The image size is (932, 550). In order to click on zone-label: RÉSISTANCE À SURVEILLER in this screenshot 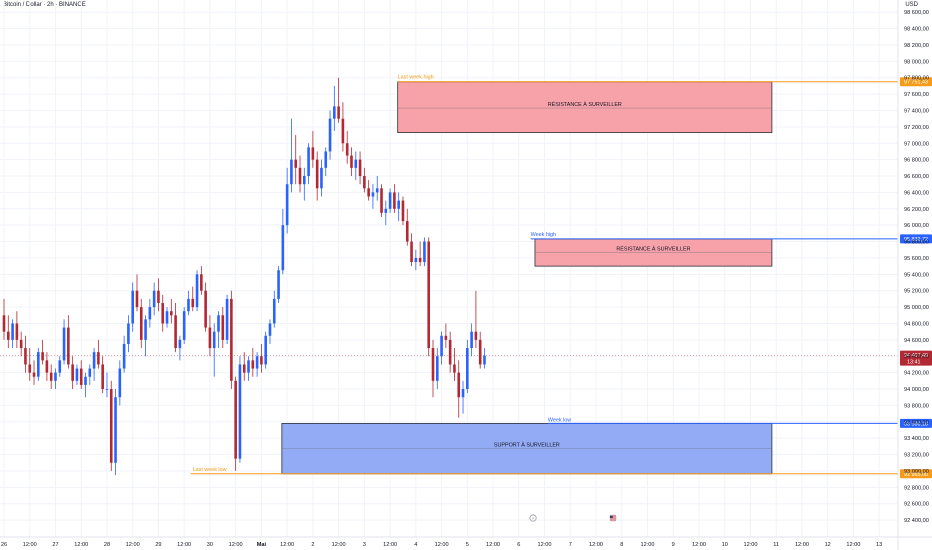, I will do `click(585, 104)`.